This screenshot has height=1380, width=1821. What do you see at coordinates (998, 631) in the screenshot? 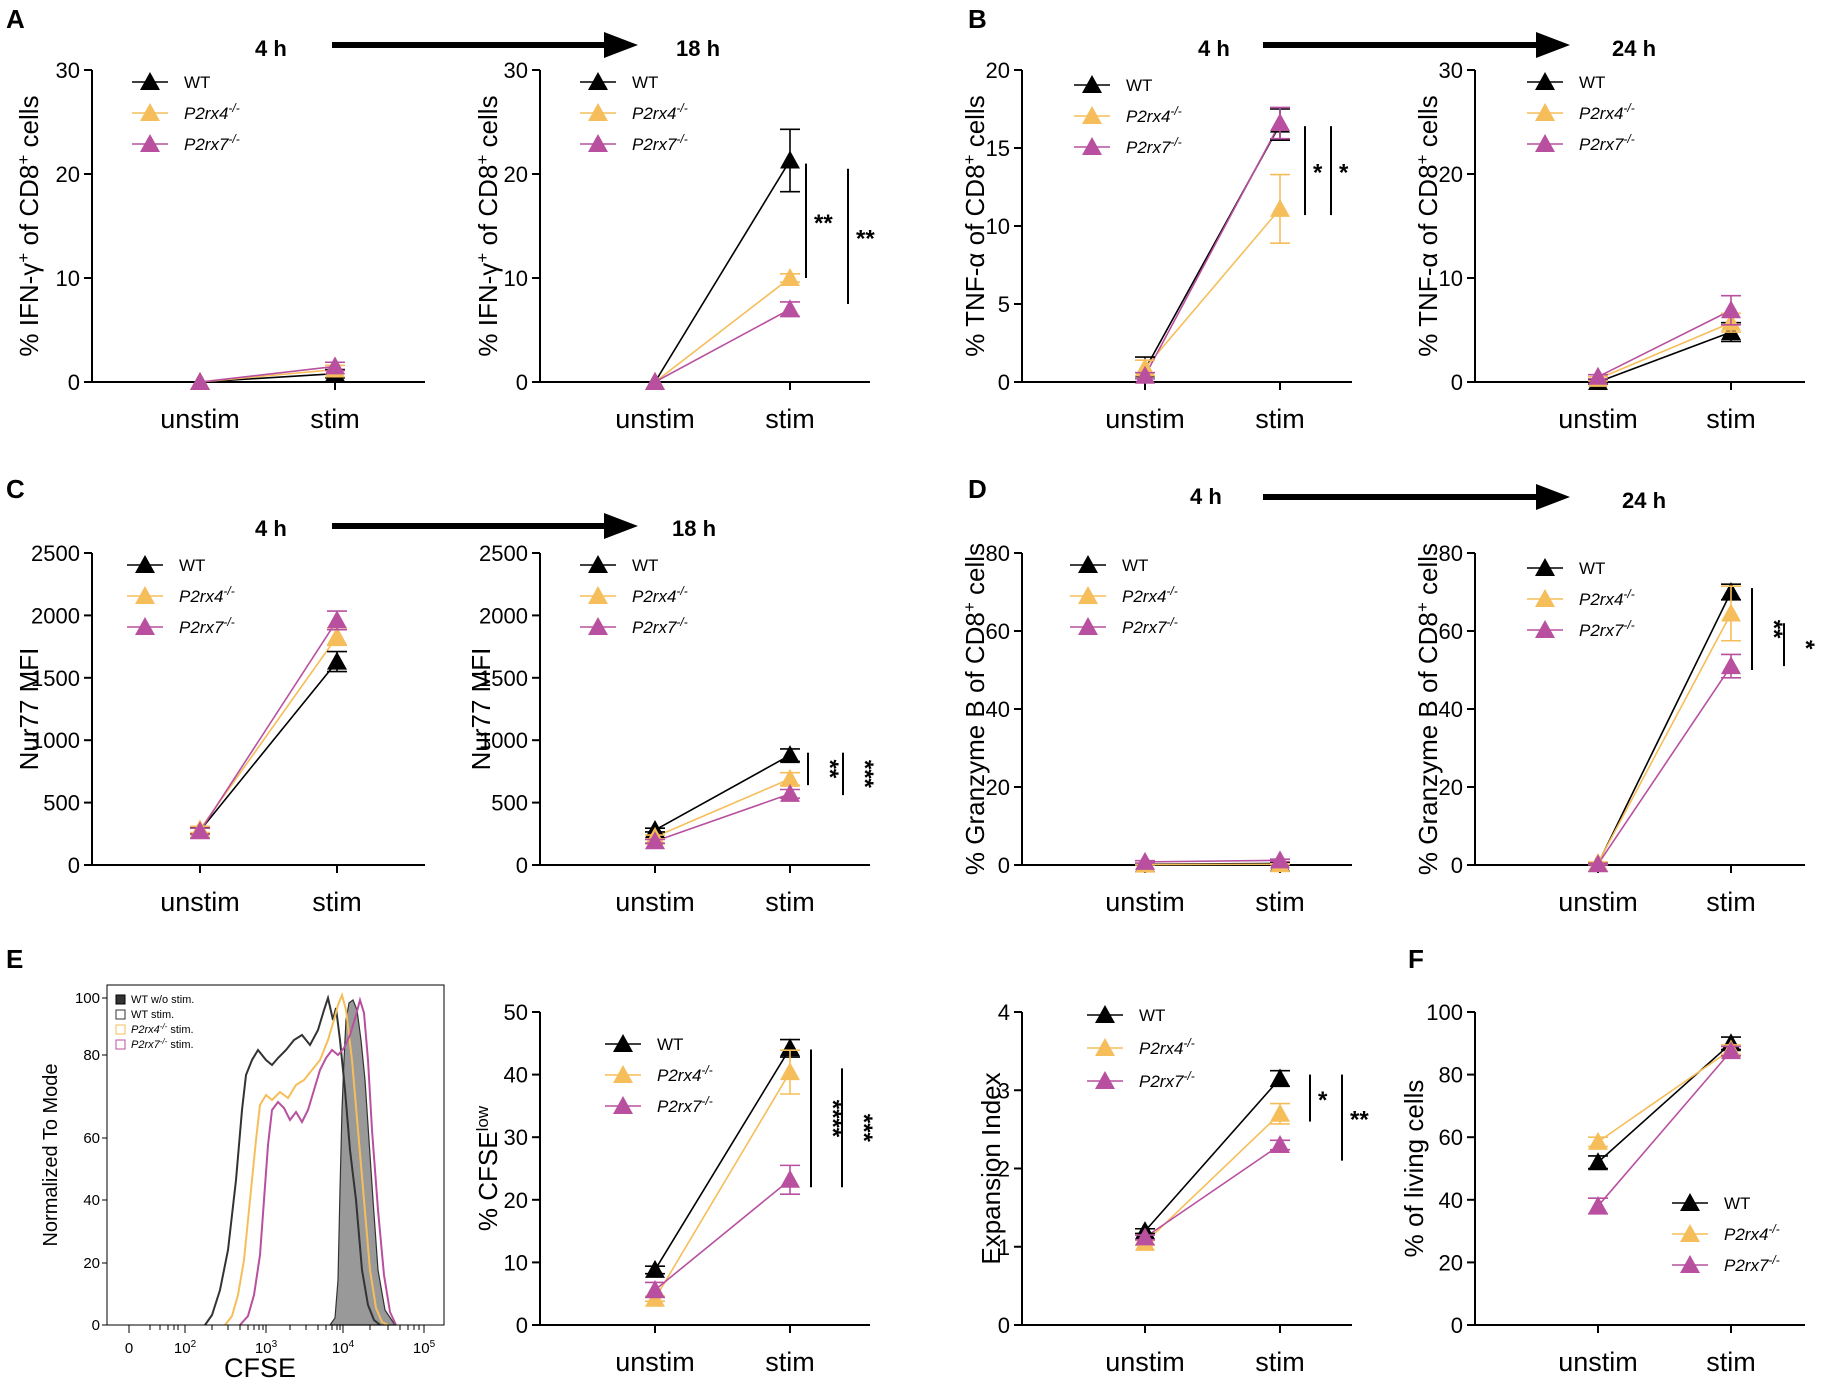
I see `y-tick-label: 60` at bounding box center [998, 631].